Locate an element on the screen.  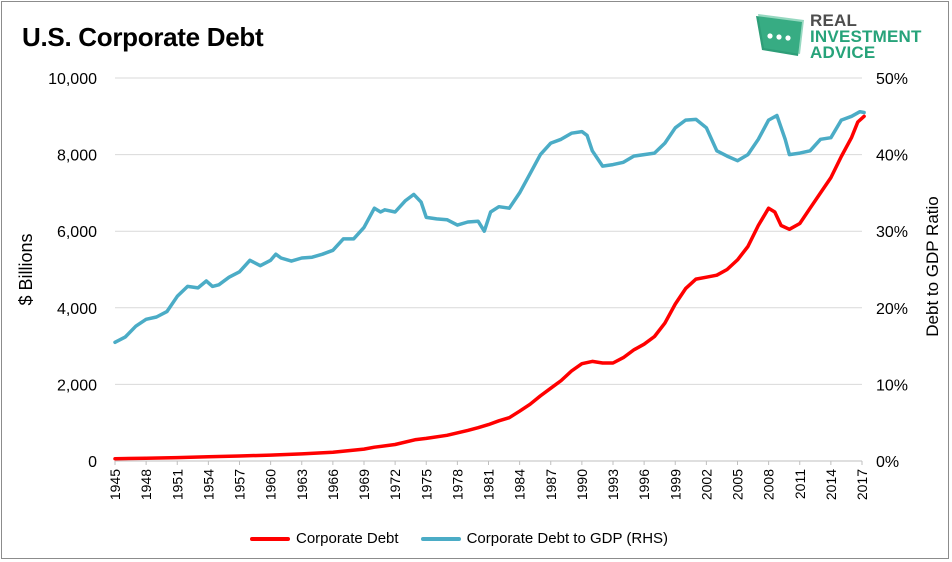
x-tick-label: 1957 is located at coordinates (240, 484).